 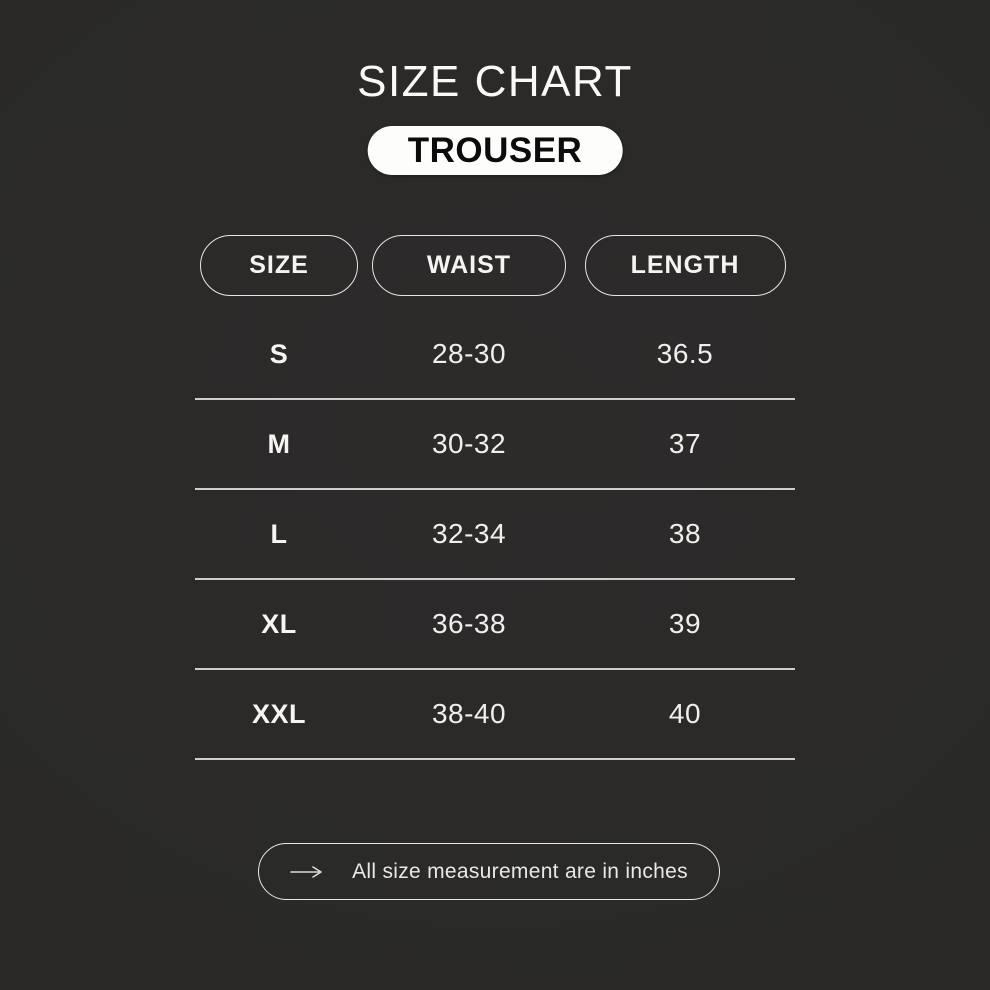 What do you see at coordinates (279, 353) in the screenshot?
I see `cell-size: S` at bounding box center [279, 353].